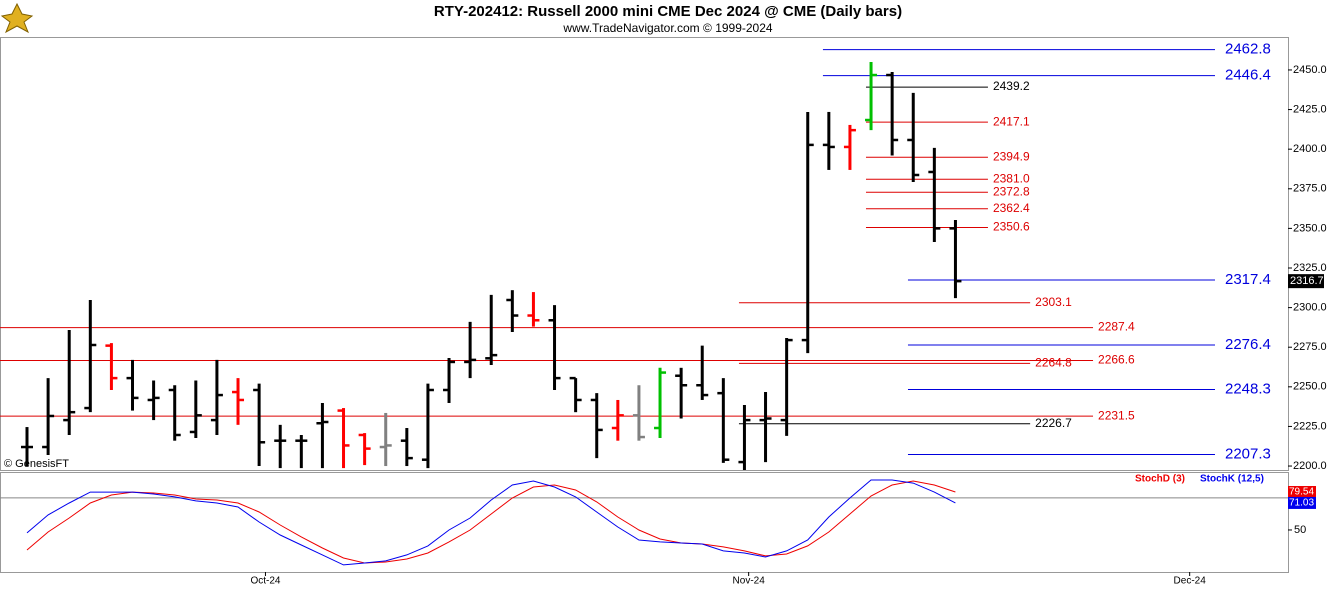 This screenshot has width=1336, height=591. I want to click on y-tick-label: 50, so click(1300, 530).